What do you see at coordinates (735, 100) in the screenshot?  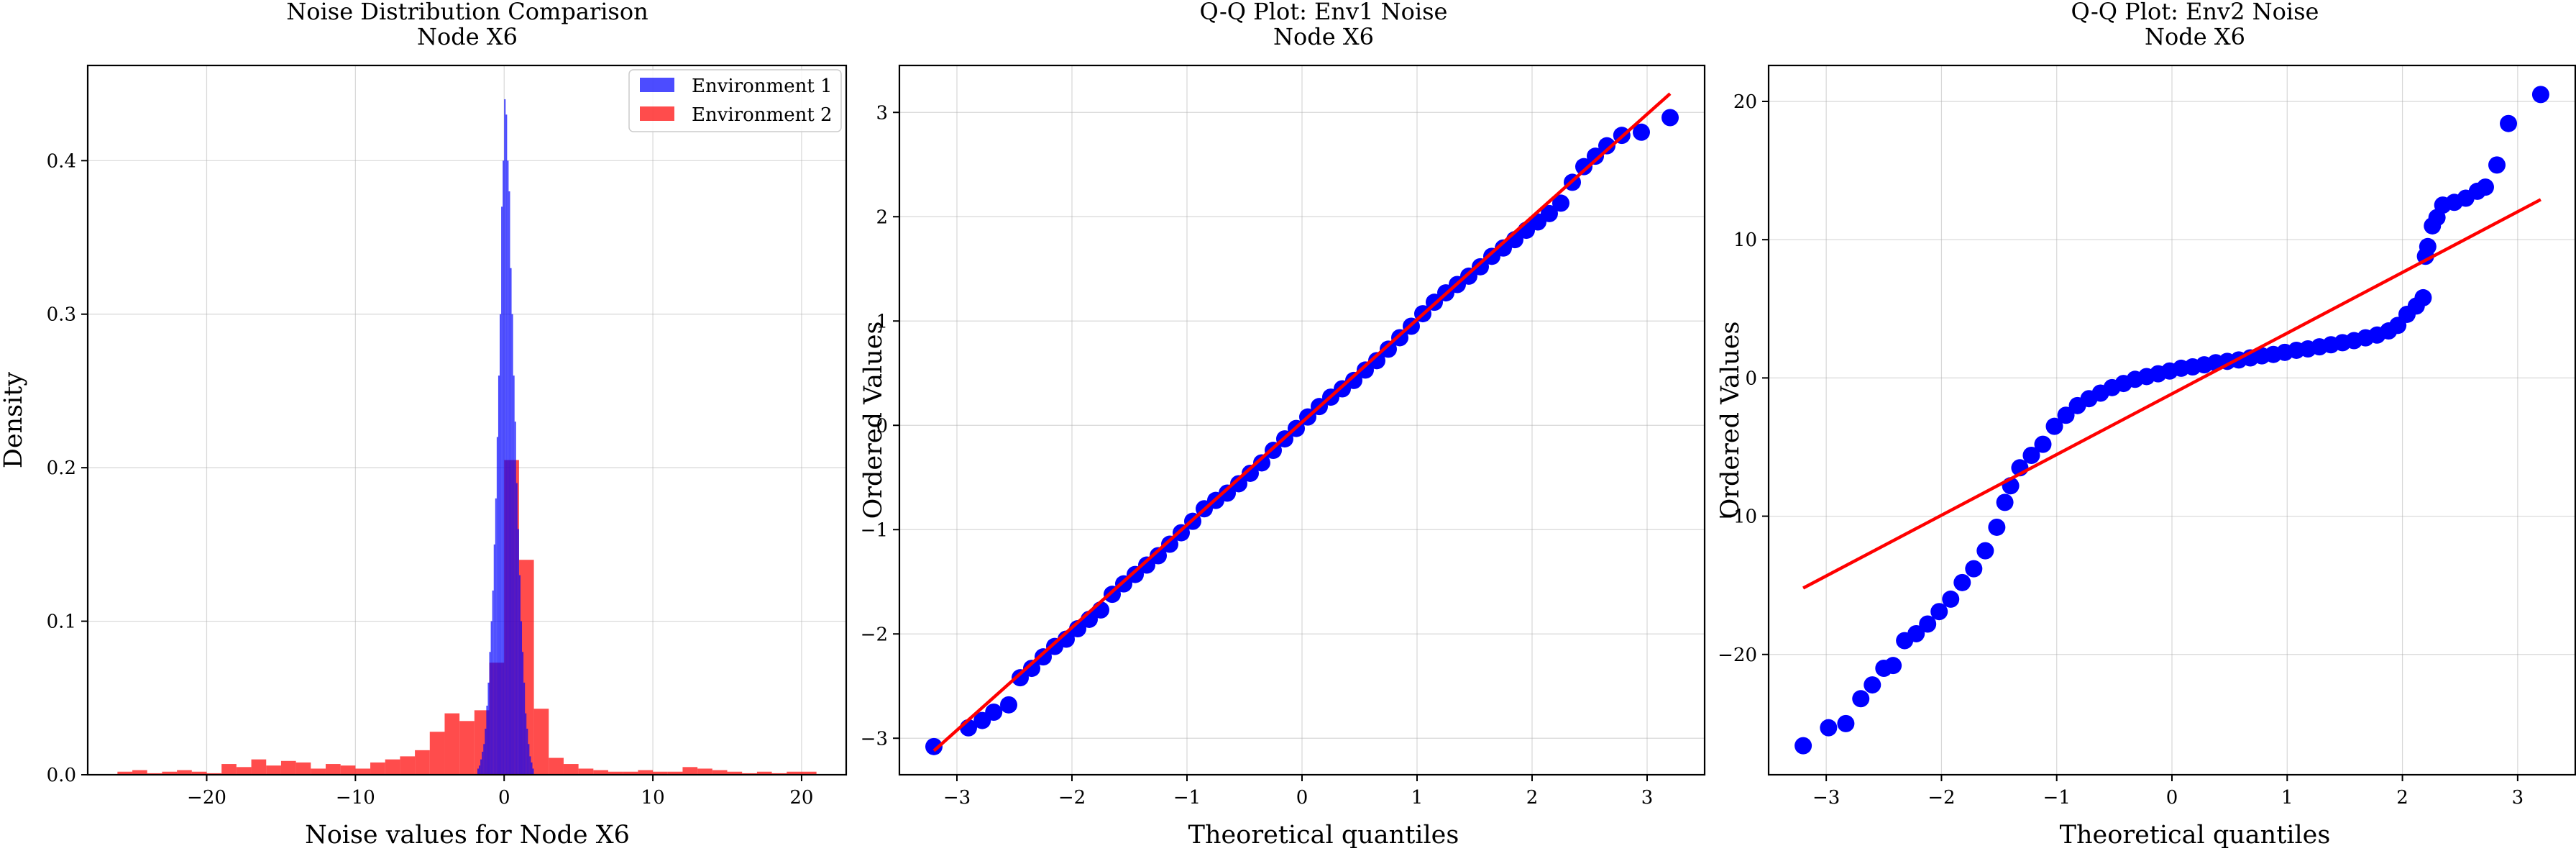 I see `legend-frame` at bounding box center [735, 100].